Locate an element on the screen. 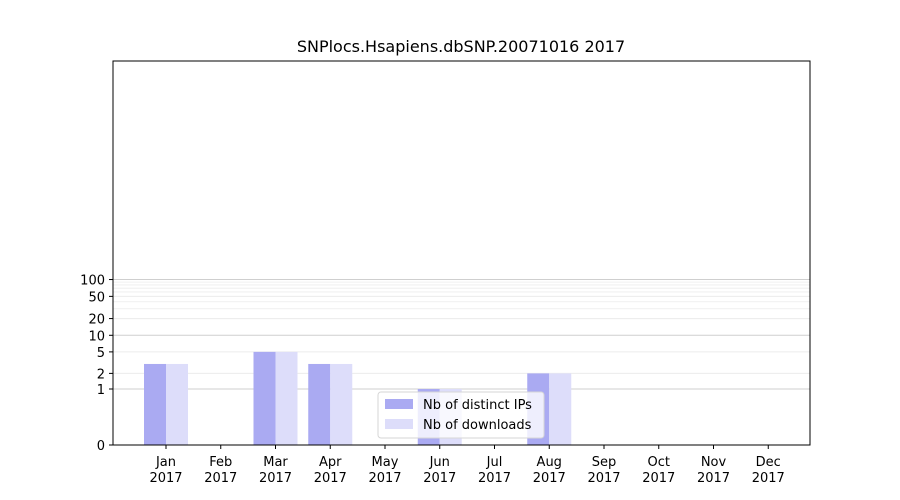 The height and width of the screenshot is (500, 900). legend-box is located at coordinates (461, 415).